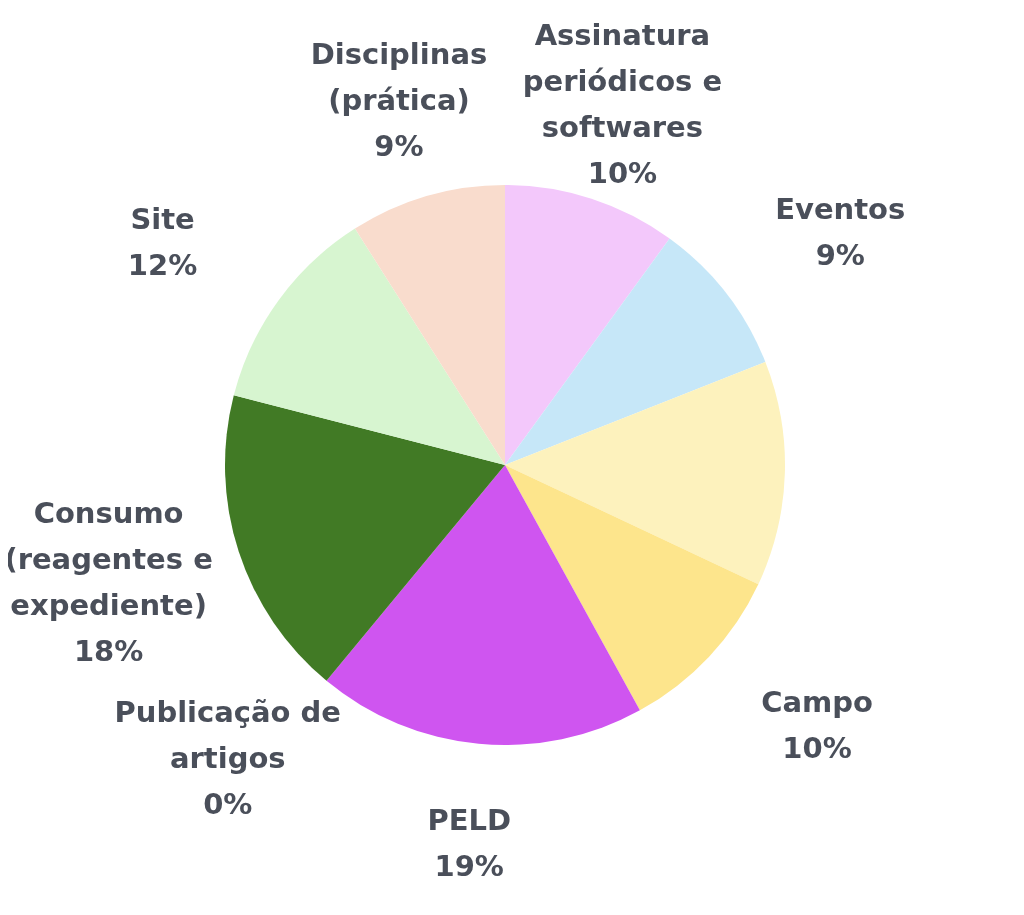  Describe the element at coordinates (817, 702) in the screenshot. I see `slice-label: Campo` at that location.